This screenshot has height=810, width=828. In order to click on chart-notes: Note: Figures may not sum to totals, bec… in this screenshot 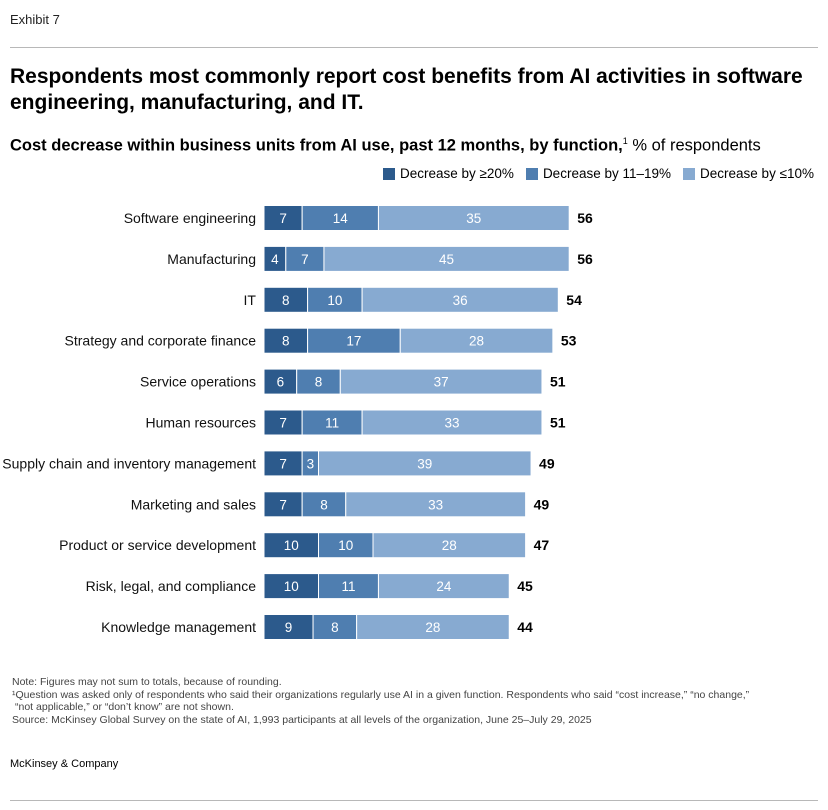, I will do `click(417, 701)`.